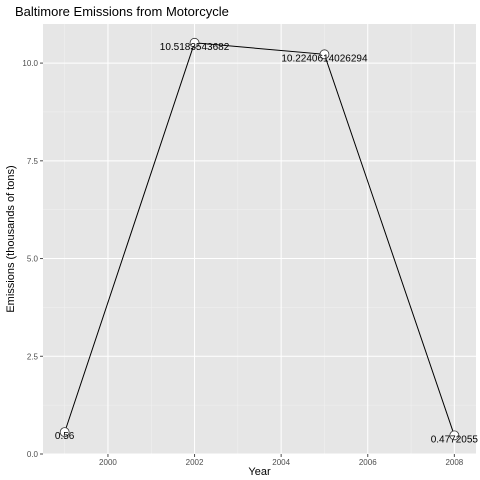 This screenshot has width=480, height=480. Describe the element at coordinates (368, 462) in the screenshot. I see `x-tick-label: 2006` at that location.